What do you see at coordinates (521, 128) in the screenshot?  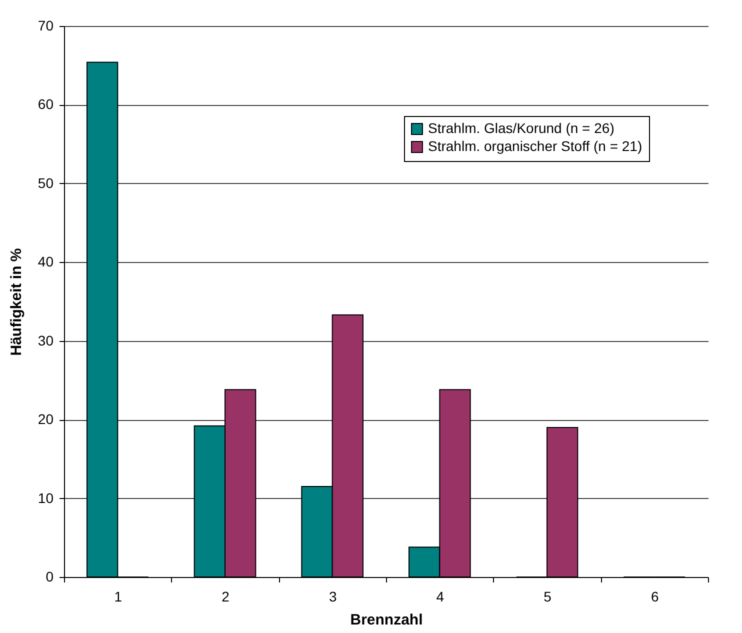 I see `legend-label: Strahlm. Glas/Korund (n = 26)` at bounding box center [521, 128].